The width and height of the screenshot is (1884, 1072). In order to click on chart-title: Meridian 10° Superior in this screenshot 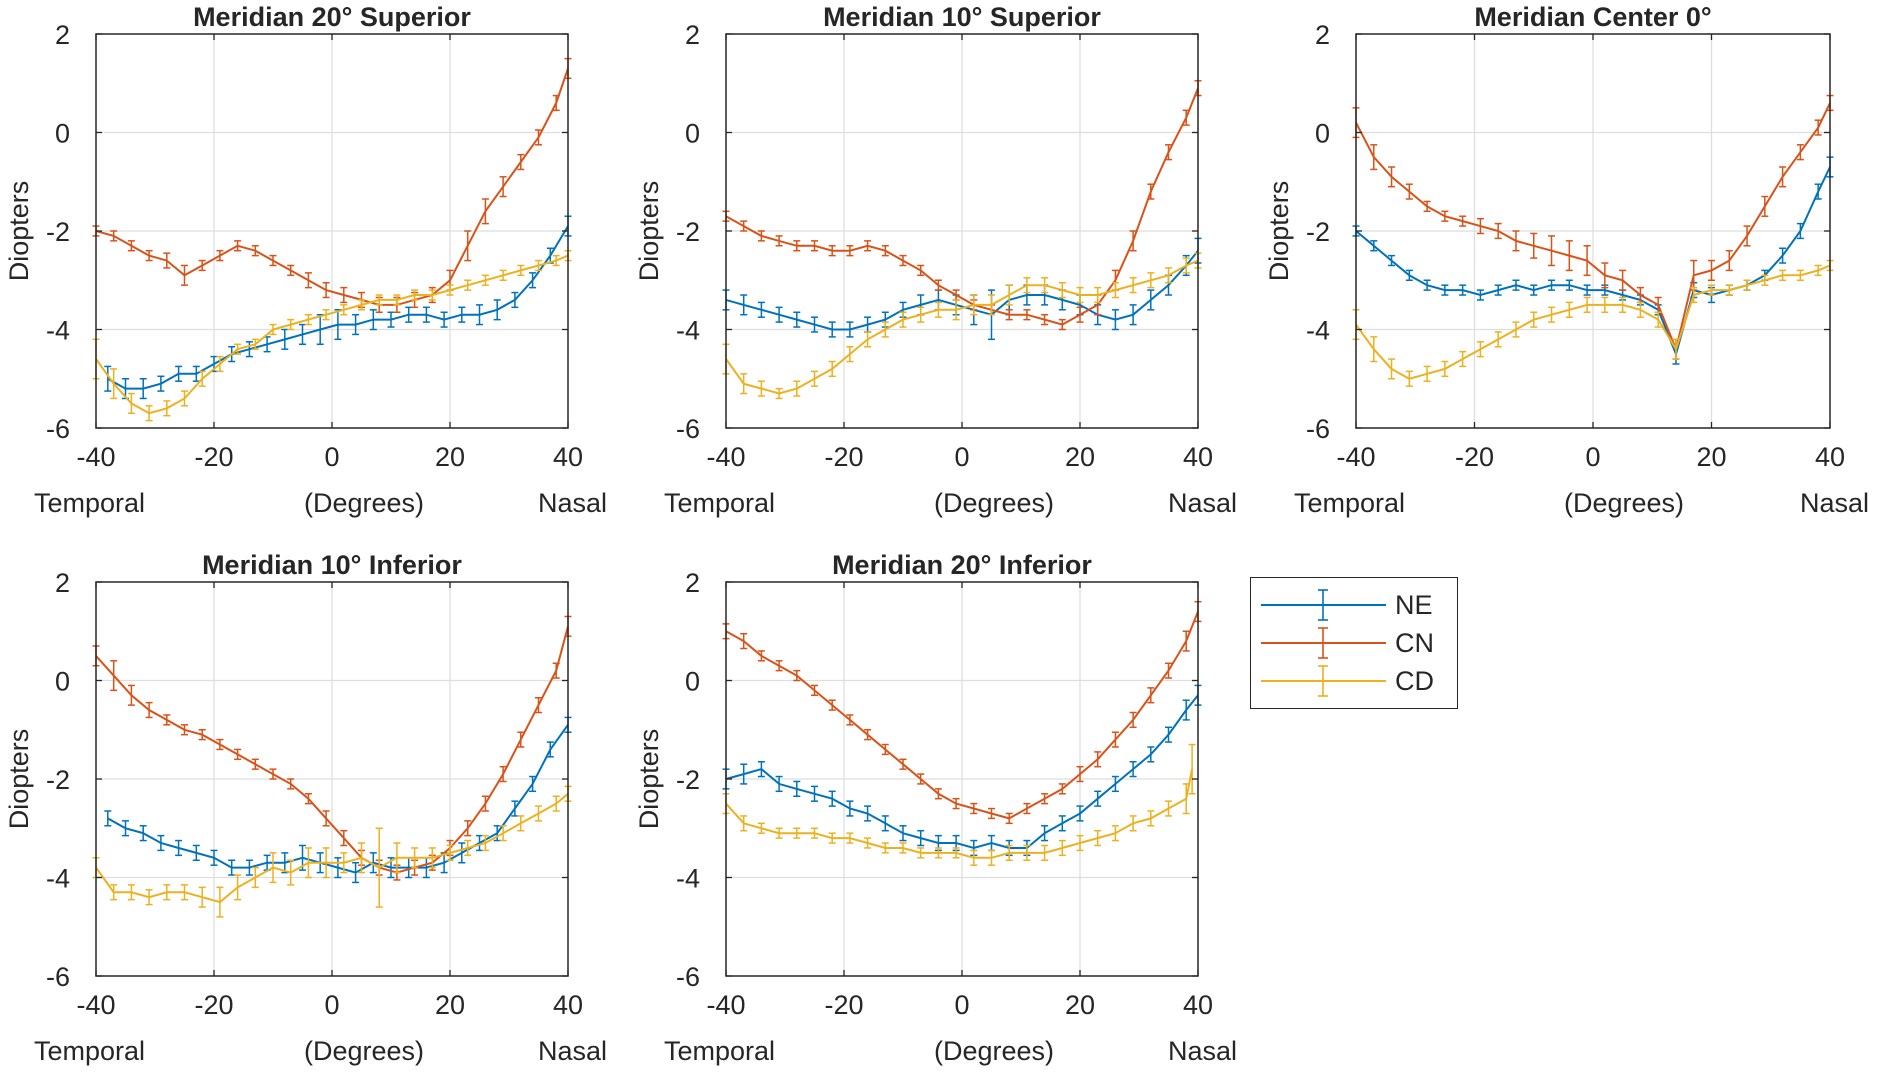, I will do `click(962, 17)`.